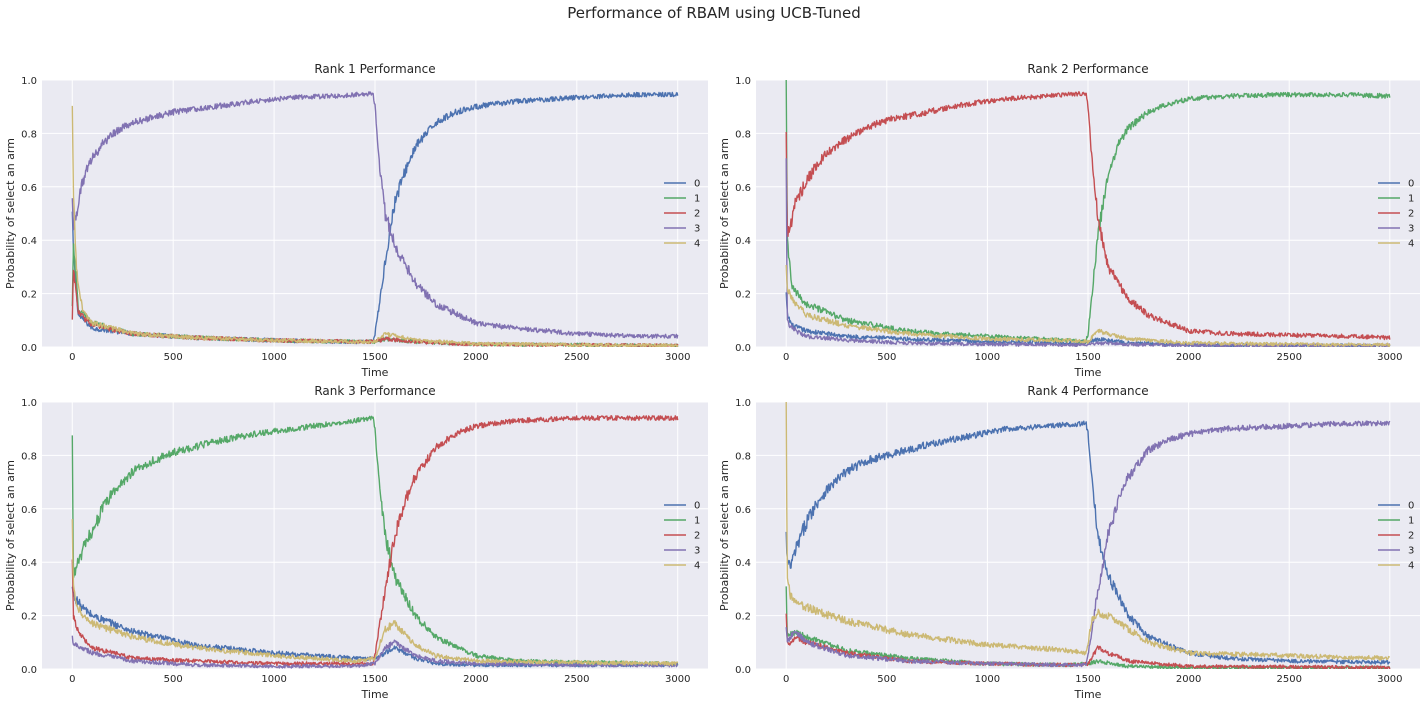 Image resolution: width=1428 pixels, height=707 pixels. I want to click on subplot-title: Rank 4 Performance, so click(1087, 391).